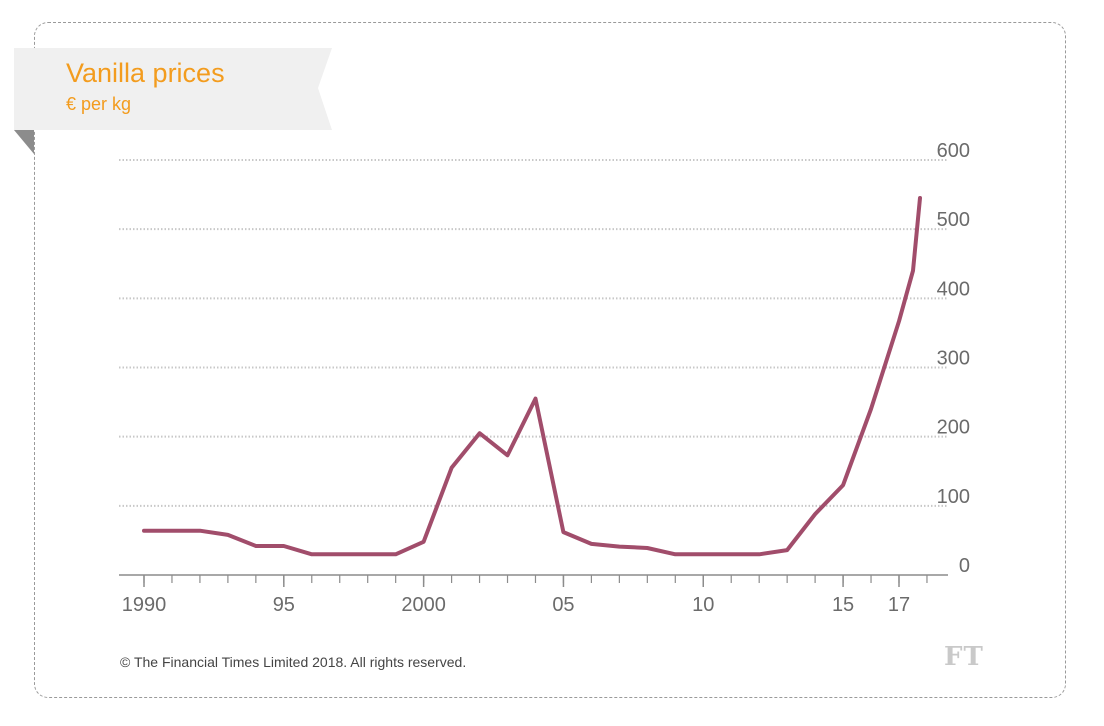 The height and width of the screenshot is (726, 1104). What do you see at coordinates (953, 428) in the screenshot?
I see `y-tick-label: 200` at bounding box center [953, 428].